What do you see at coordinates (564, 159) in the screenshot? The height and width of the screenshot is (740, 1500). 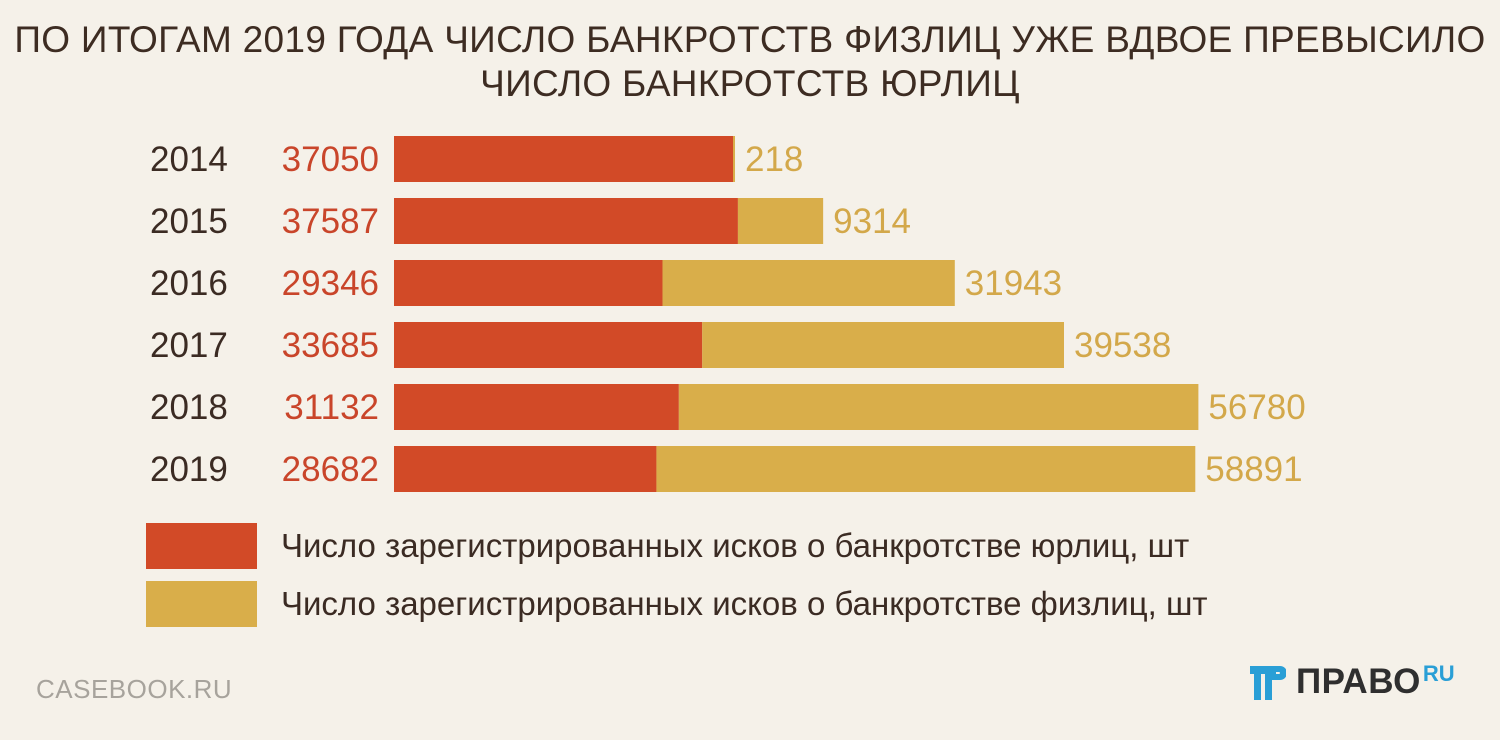 I see `bar-legal-2014` at bounding box center [564, 159].